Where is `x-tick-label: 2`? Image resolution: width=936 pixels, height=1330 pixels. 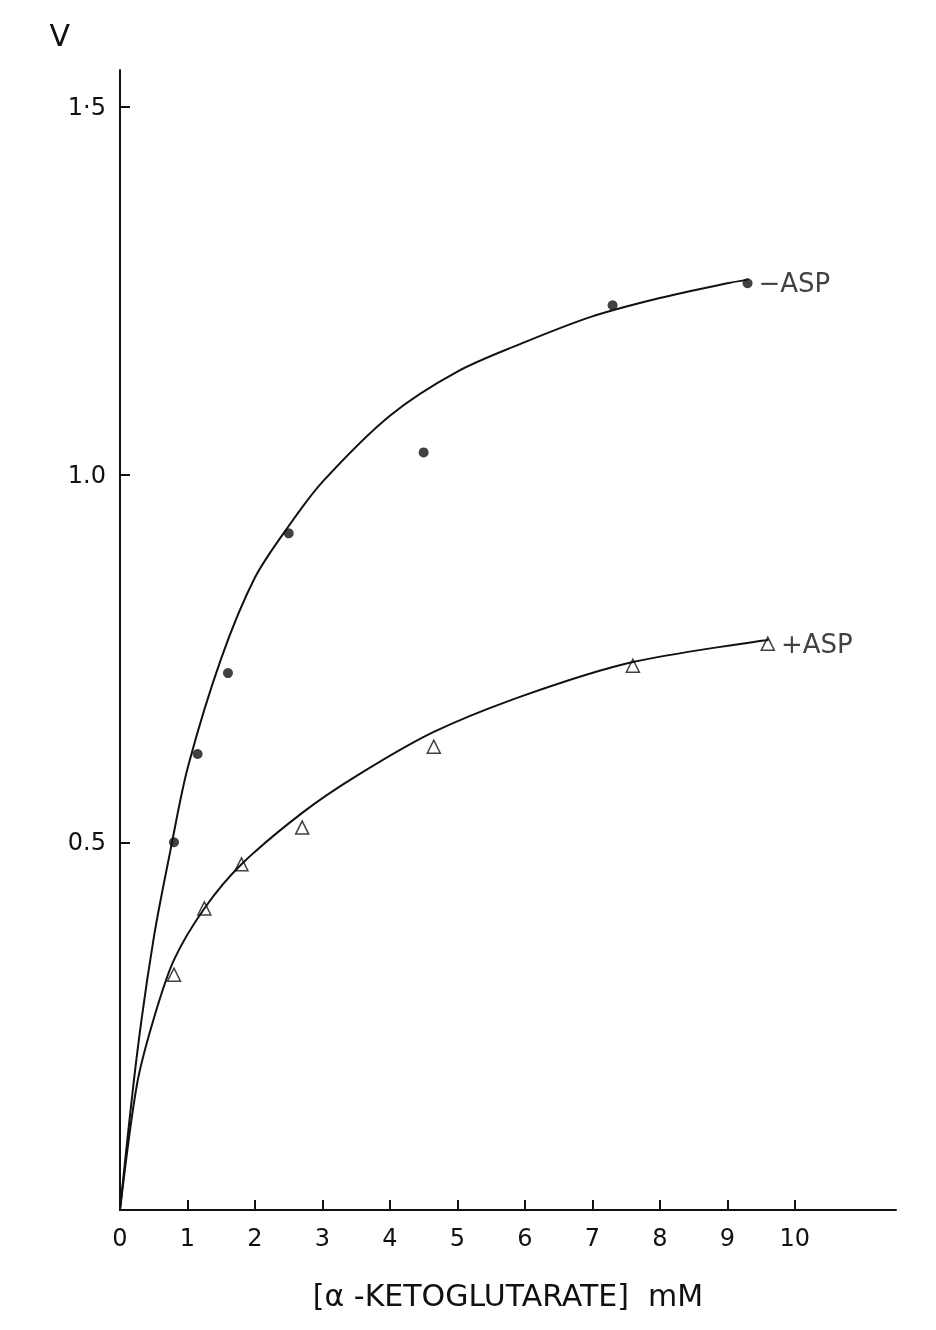
x-tick-label: 2 is located at coordinates (255, 1238).